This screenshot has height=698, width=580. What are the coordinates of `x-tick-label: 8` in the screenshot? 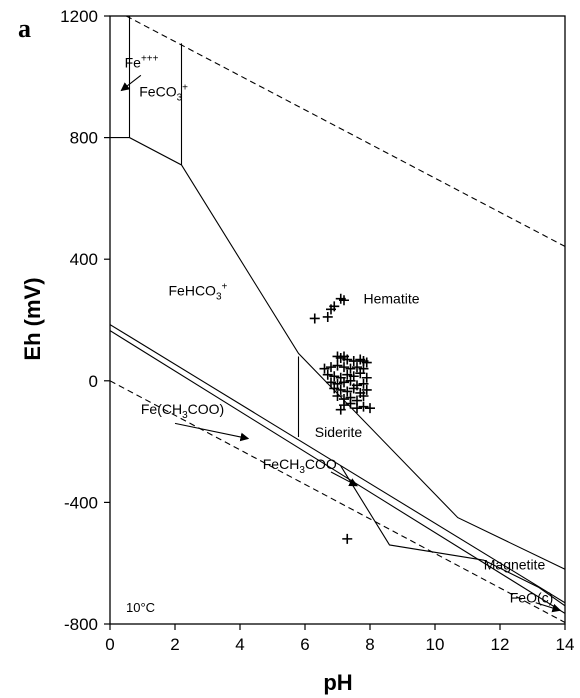 It's located at (369, 644).